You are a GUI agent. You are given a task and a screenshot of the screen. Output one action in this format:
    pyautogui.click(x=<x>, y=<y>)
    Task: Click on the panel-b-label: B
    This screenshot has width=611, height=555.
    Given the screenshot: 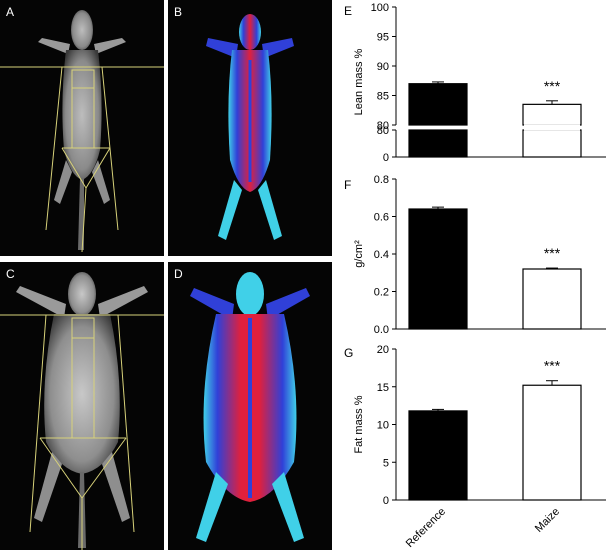 What is the action you would take?
    pyautogui.click(x=178, y=12)
    